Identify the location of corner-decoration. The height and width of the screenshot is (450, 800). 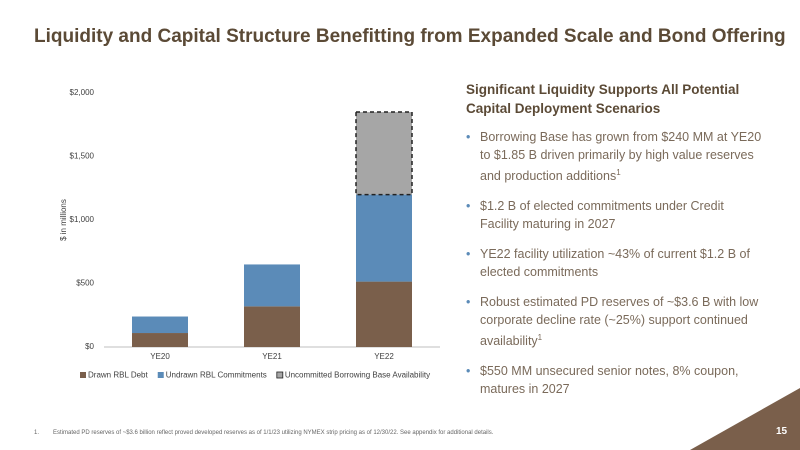
(745, 419).